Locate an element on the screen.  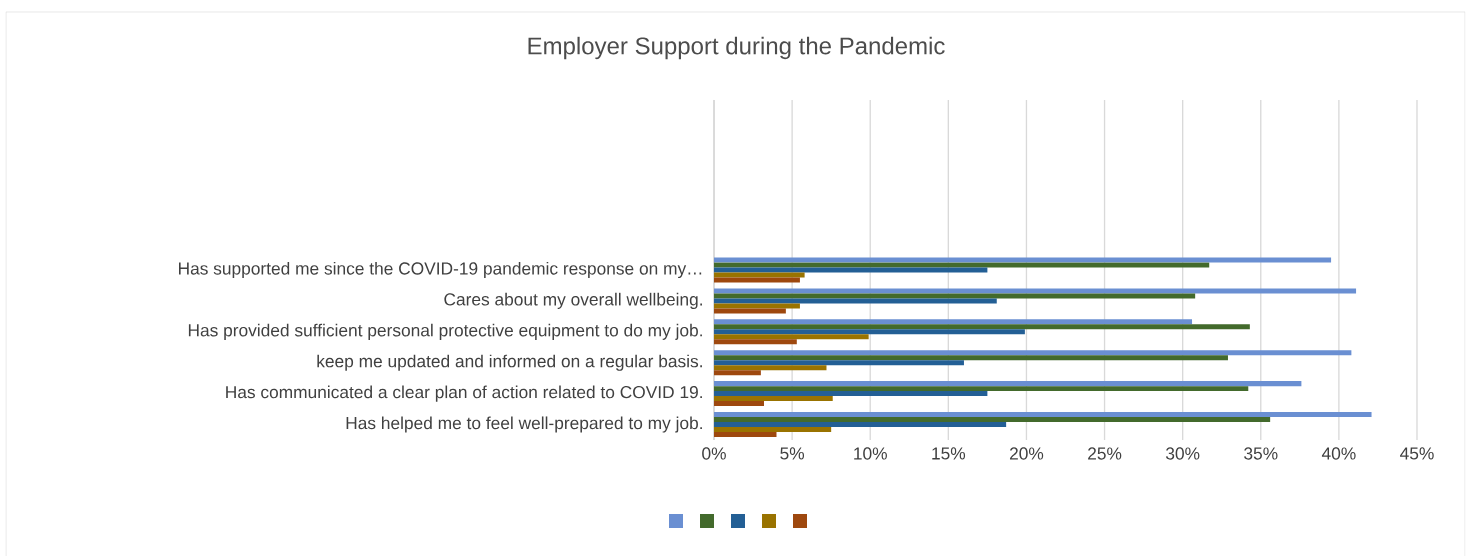
x-tick-label: 10% is located at coordinates (870, 453).